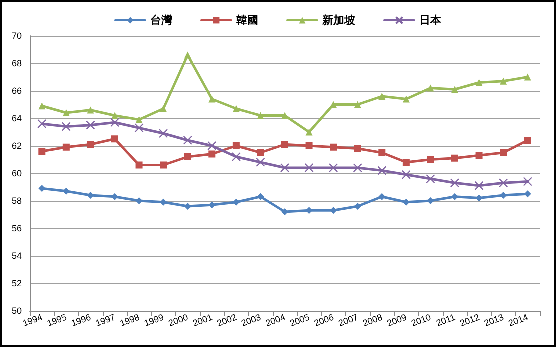 This screenshot has width=556, height=347. Describe the element at coordinates (518, 320) in the screenshot. I see `x-tick-label: 2014` at that location.